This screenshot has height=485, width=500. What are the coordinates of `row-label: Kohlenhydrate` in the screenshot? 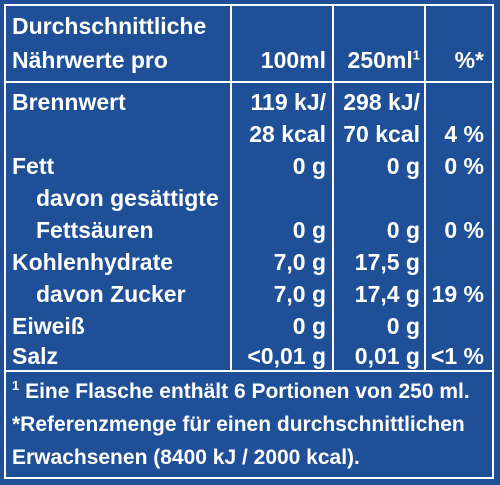 It's located at (93, 262).